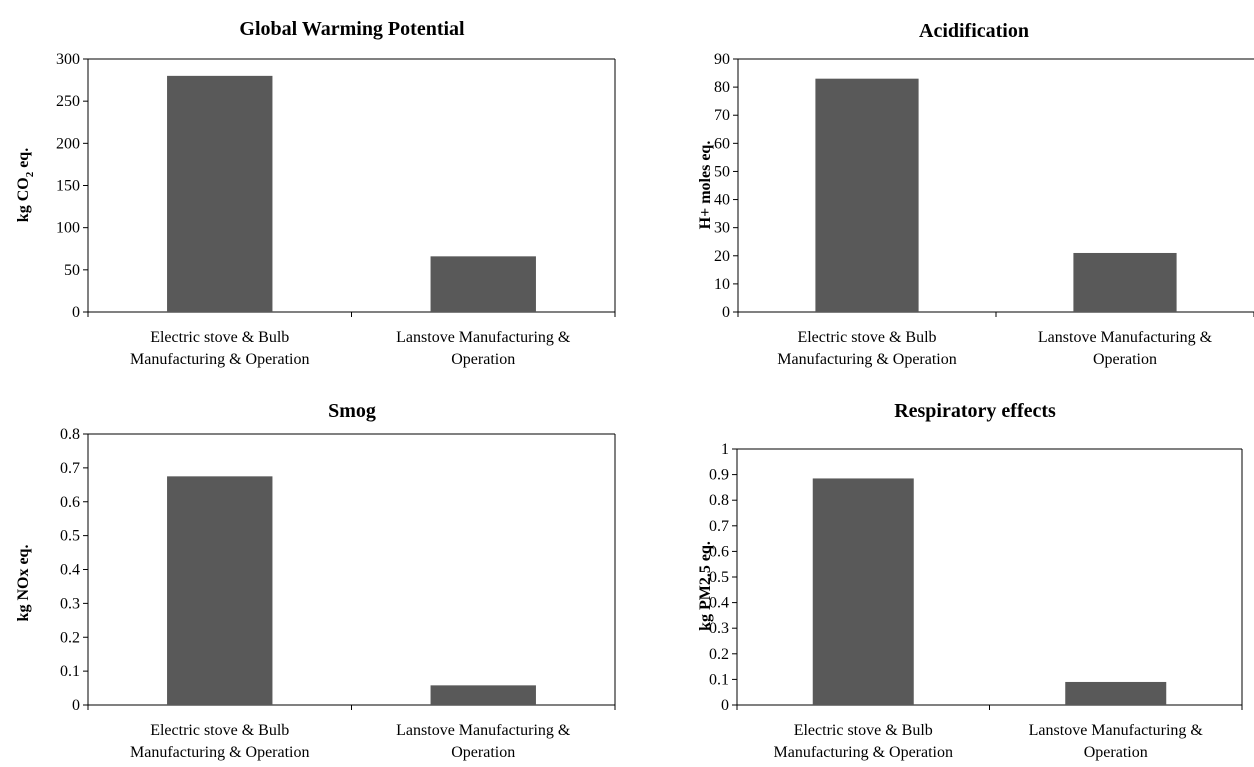  Describe the element at coordinates (68, 143) in the screenshot. I see `y-tick-label: 200` at that location.